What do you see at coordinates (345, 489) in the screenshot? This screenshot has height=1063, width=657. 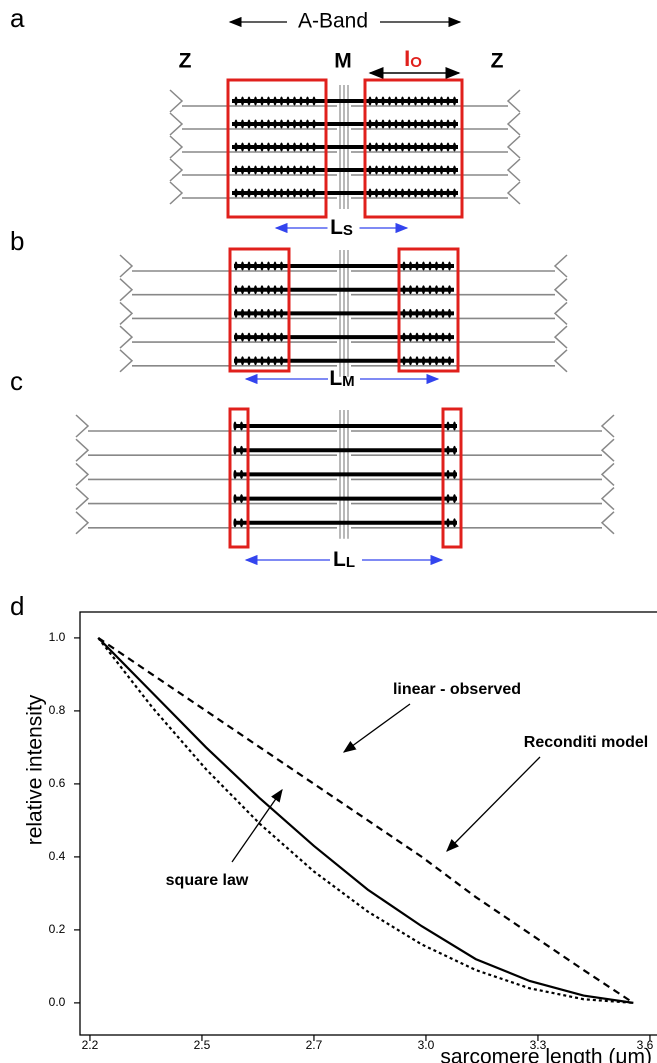 I see `sarcomere: LL` at bounding box center [345, 489].